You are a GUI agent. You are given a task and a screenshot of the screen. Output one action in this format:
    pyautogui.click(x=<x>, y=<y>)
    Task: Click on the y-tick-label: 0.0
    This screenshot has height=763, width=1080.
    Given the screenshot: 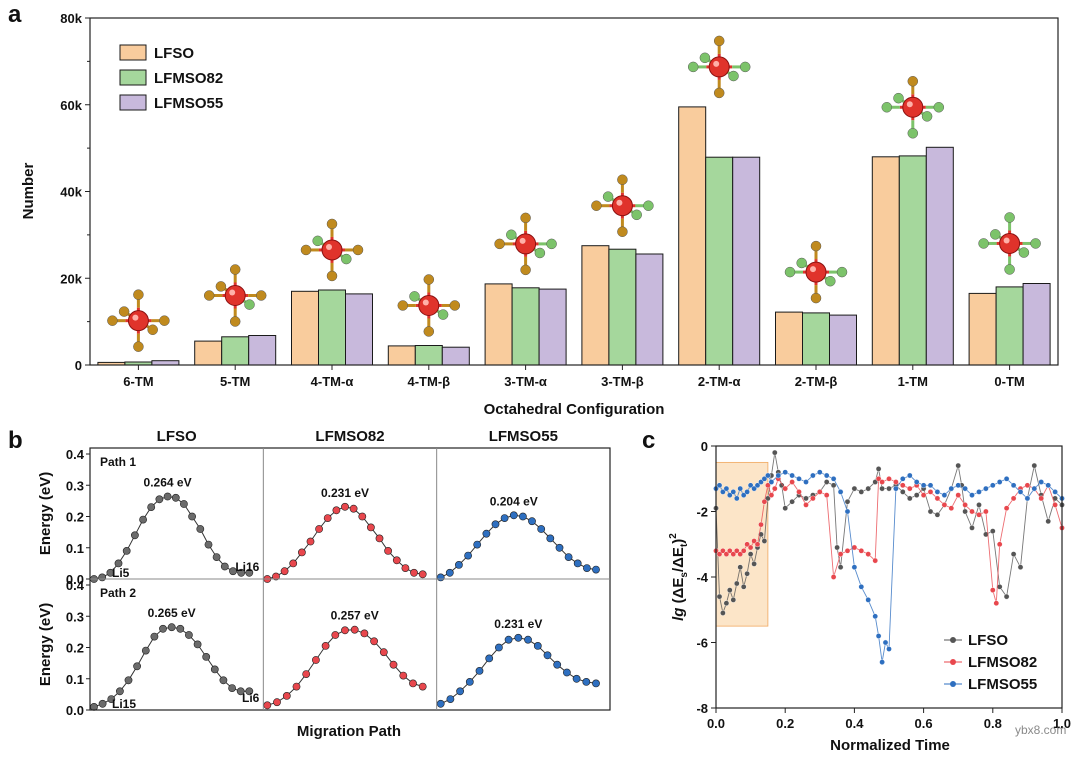 What is the action you would take?
    pyautogui.click(x=75, y=710)
    